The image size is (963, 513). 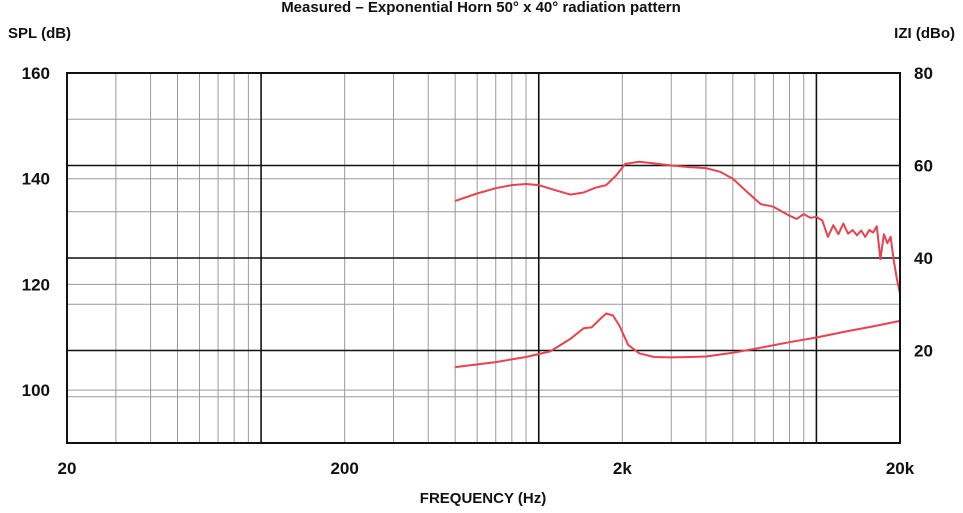 I want to click on y-tick-label-right: 40, so click(x=923, y=258).